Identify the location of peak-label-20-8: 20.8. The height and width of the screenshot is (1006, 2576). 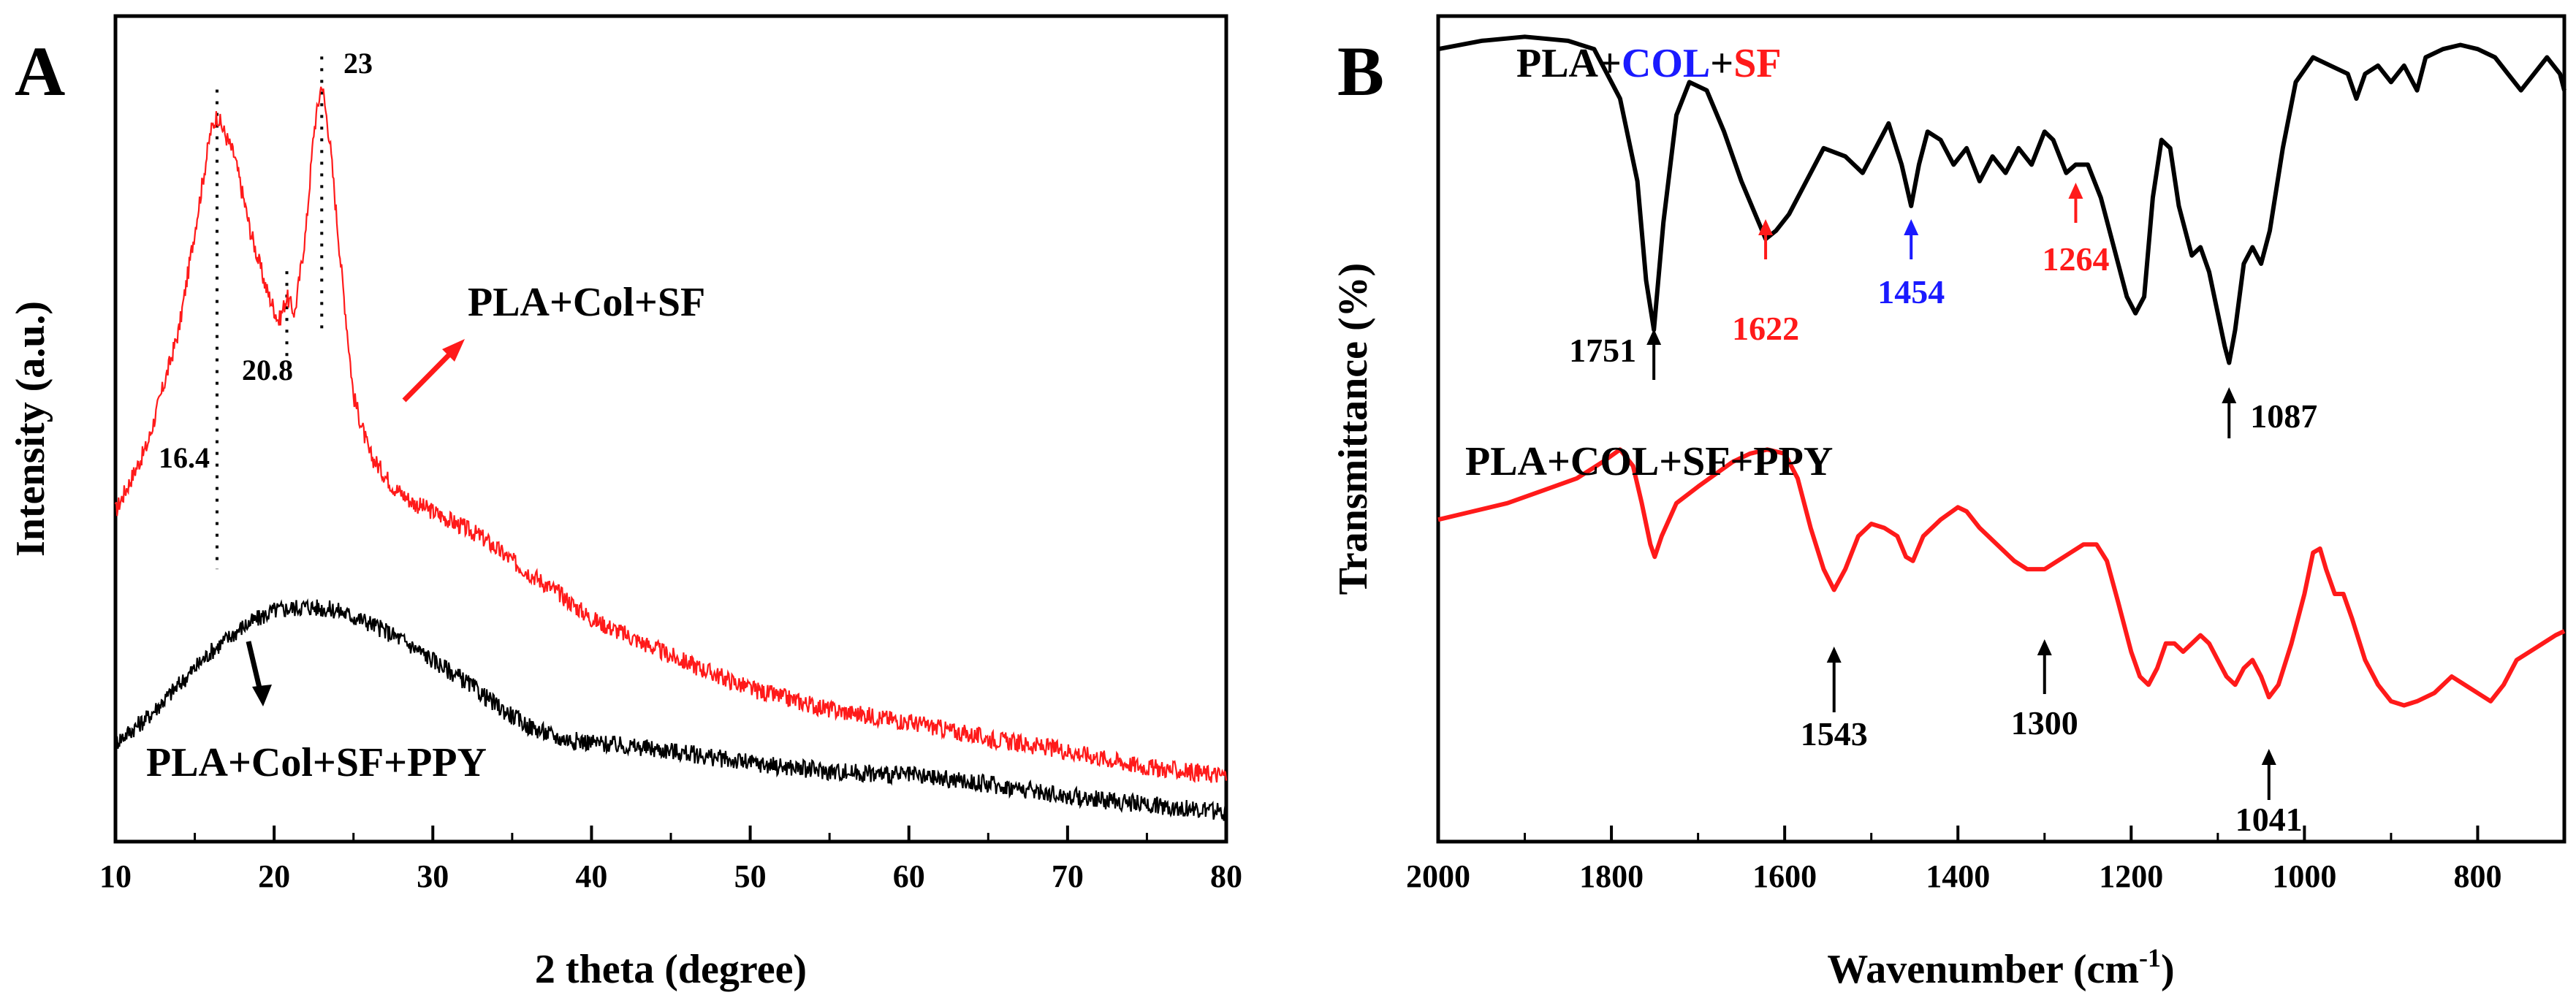
(268, 370).